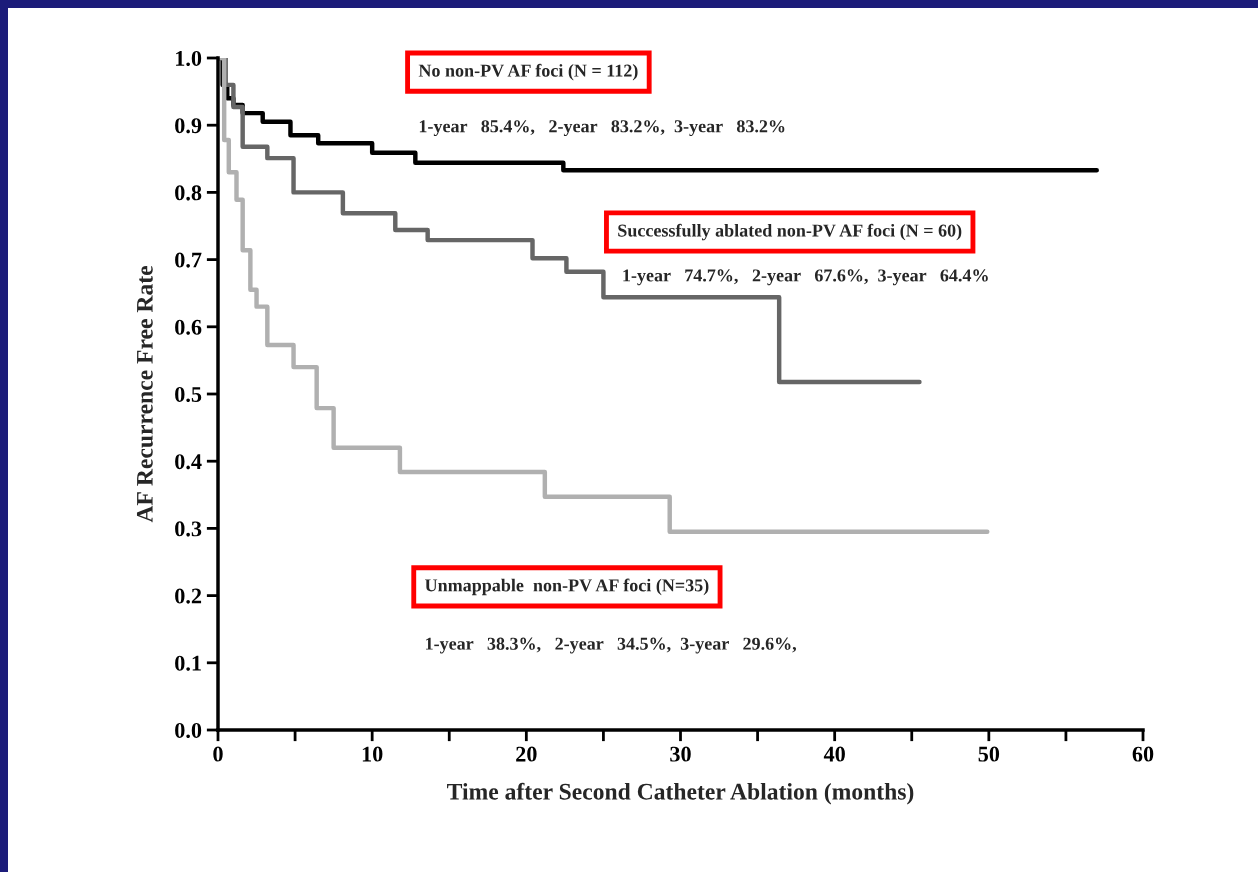  Describe the element at coordinates (989, 754) in the screenshot. I see `x-tick-label: 50` at that location.